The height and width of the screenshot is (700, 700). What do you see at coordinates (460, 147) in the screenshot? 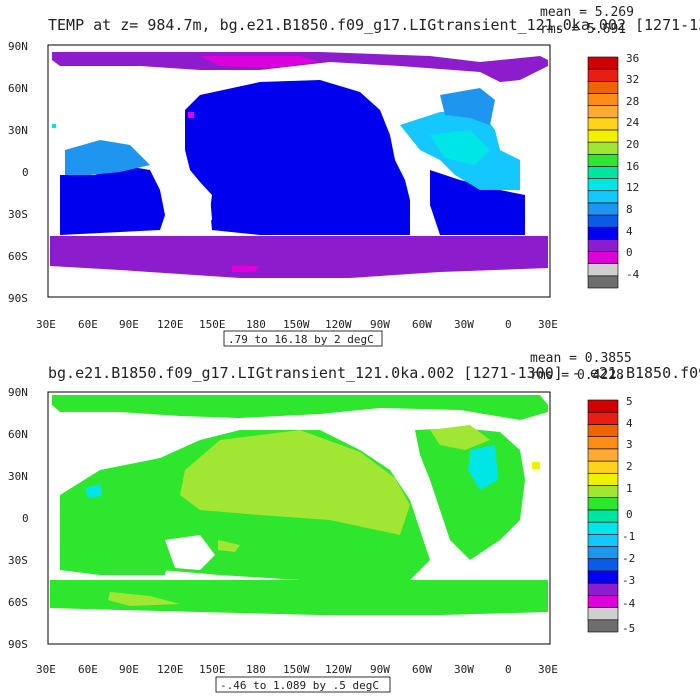
I see `top-atlantic-warm` at bounding box center [460, 147].